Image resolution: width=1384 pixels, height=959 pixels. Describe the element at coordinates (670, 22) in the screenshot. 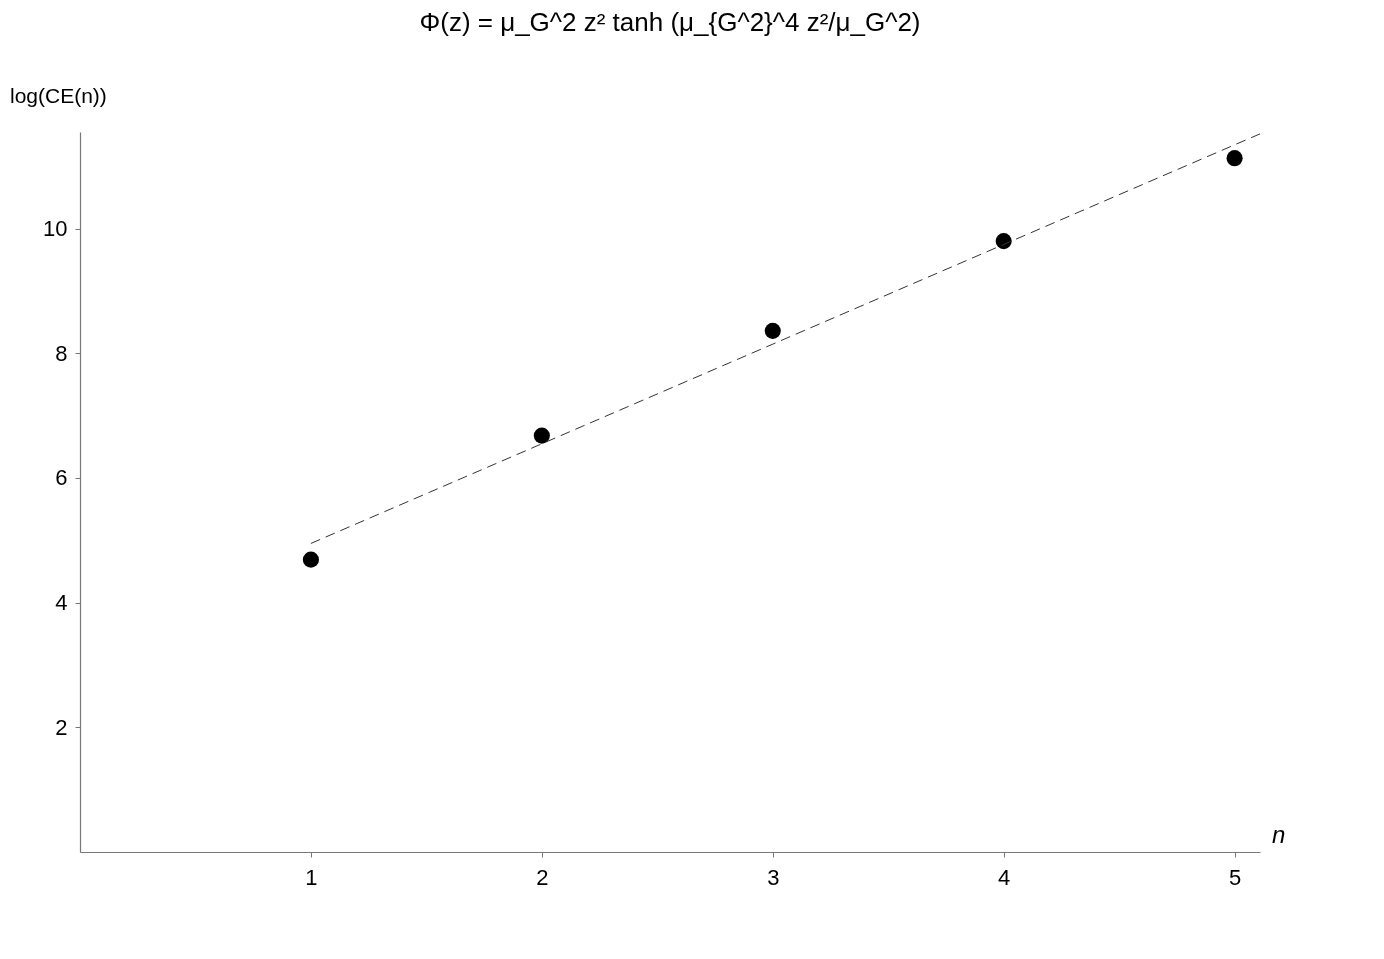

I see `chart-title: Φ(z) = μ_G^2 z² tanh (μ_{G^2}^4 z²/μ_G^2)` at that location.